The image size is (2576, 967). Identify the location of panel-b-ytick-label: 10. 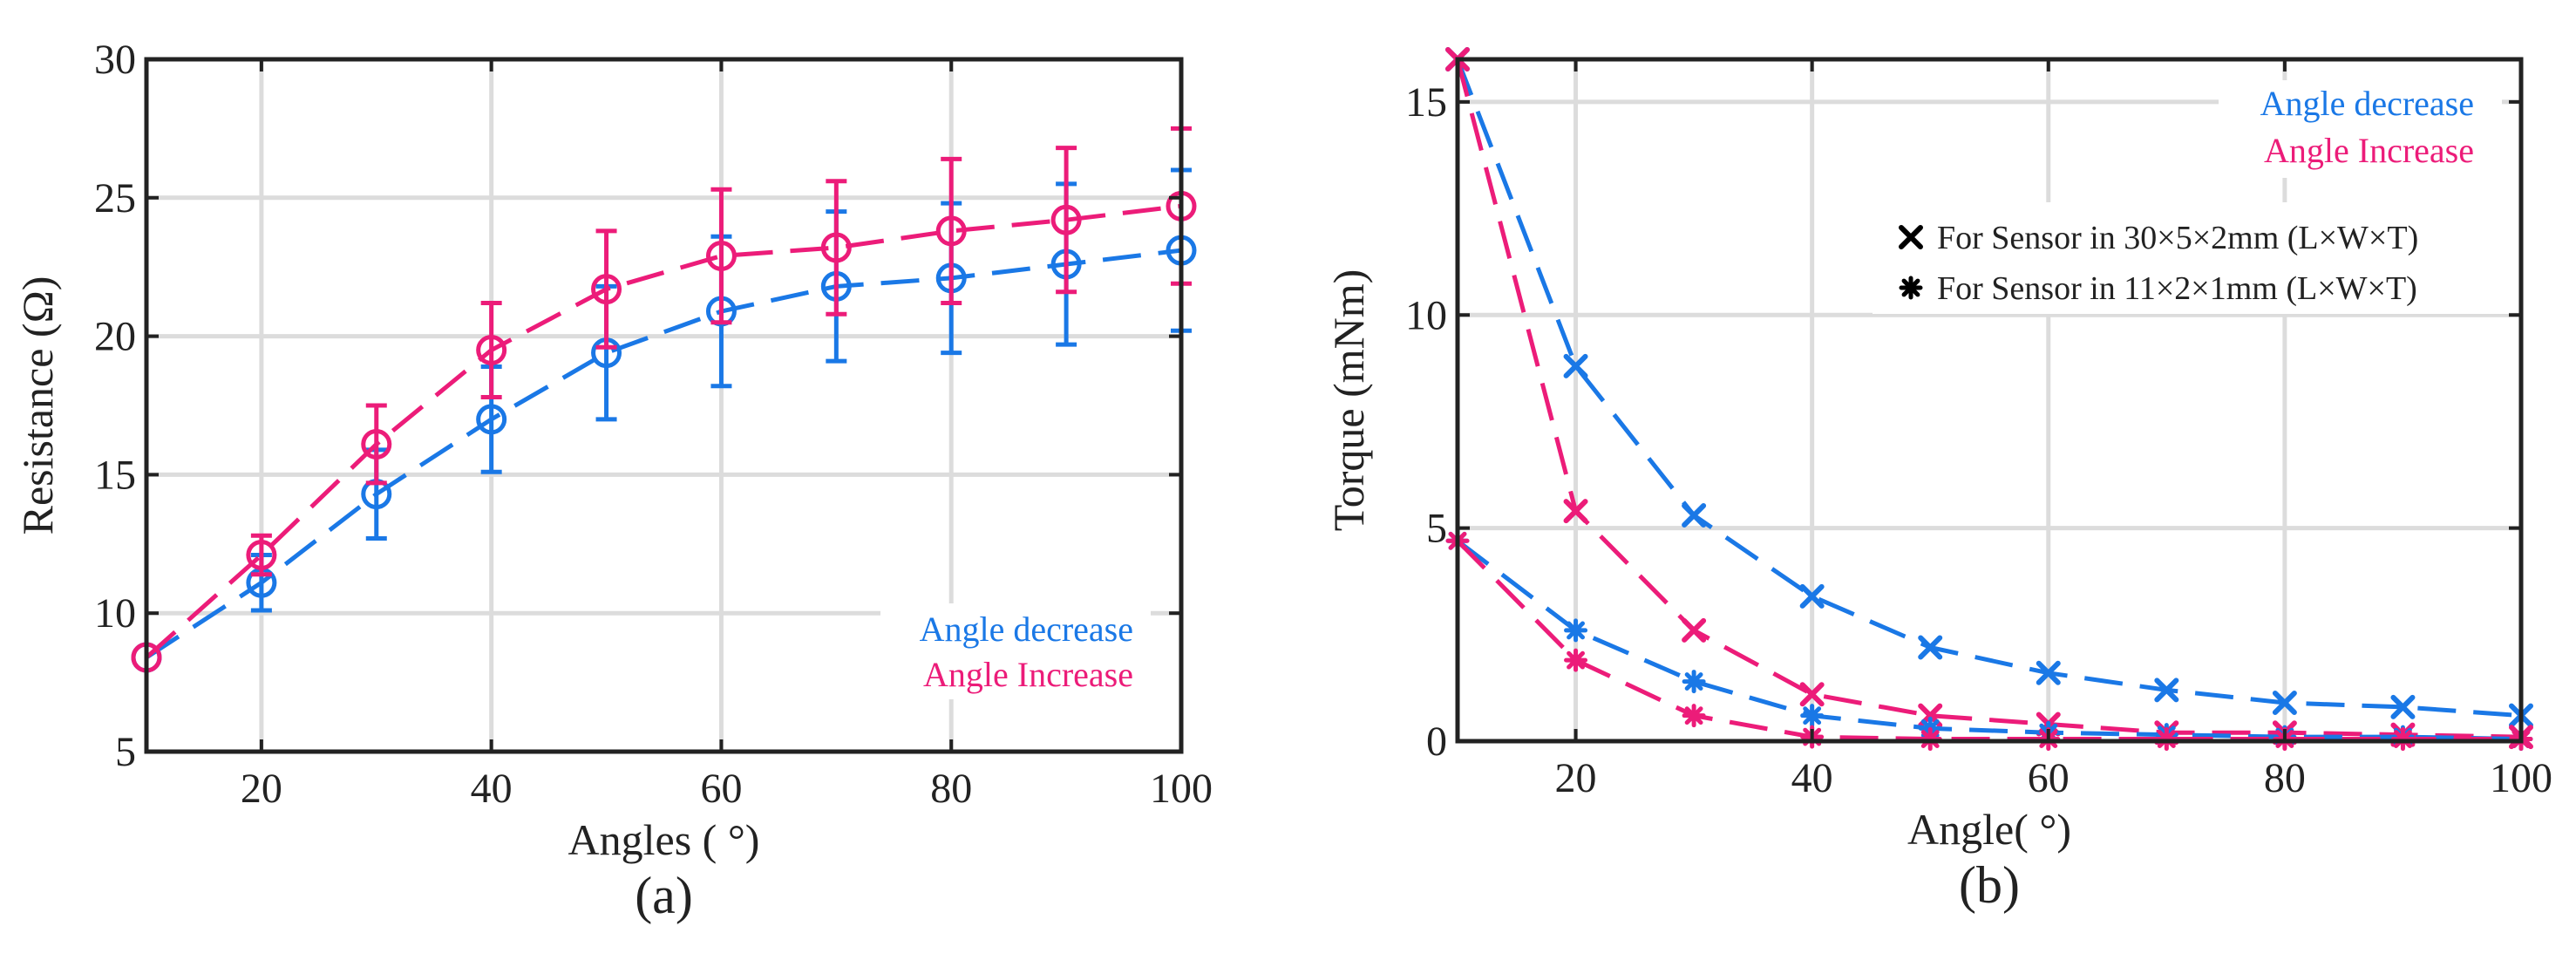
(1426, 315).